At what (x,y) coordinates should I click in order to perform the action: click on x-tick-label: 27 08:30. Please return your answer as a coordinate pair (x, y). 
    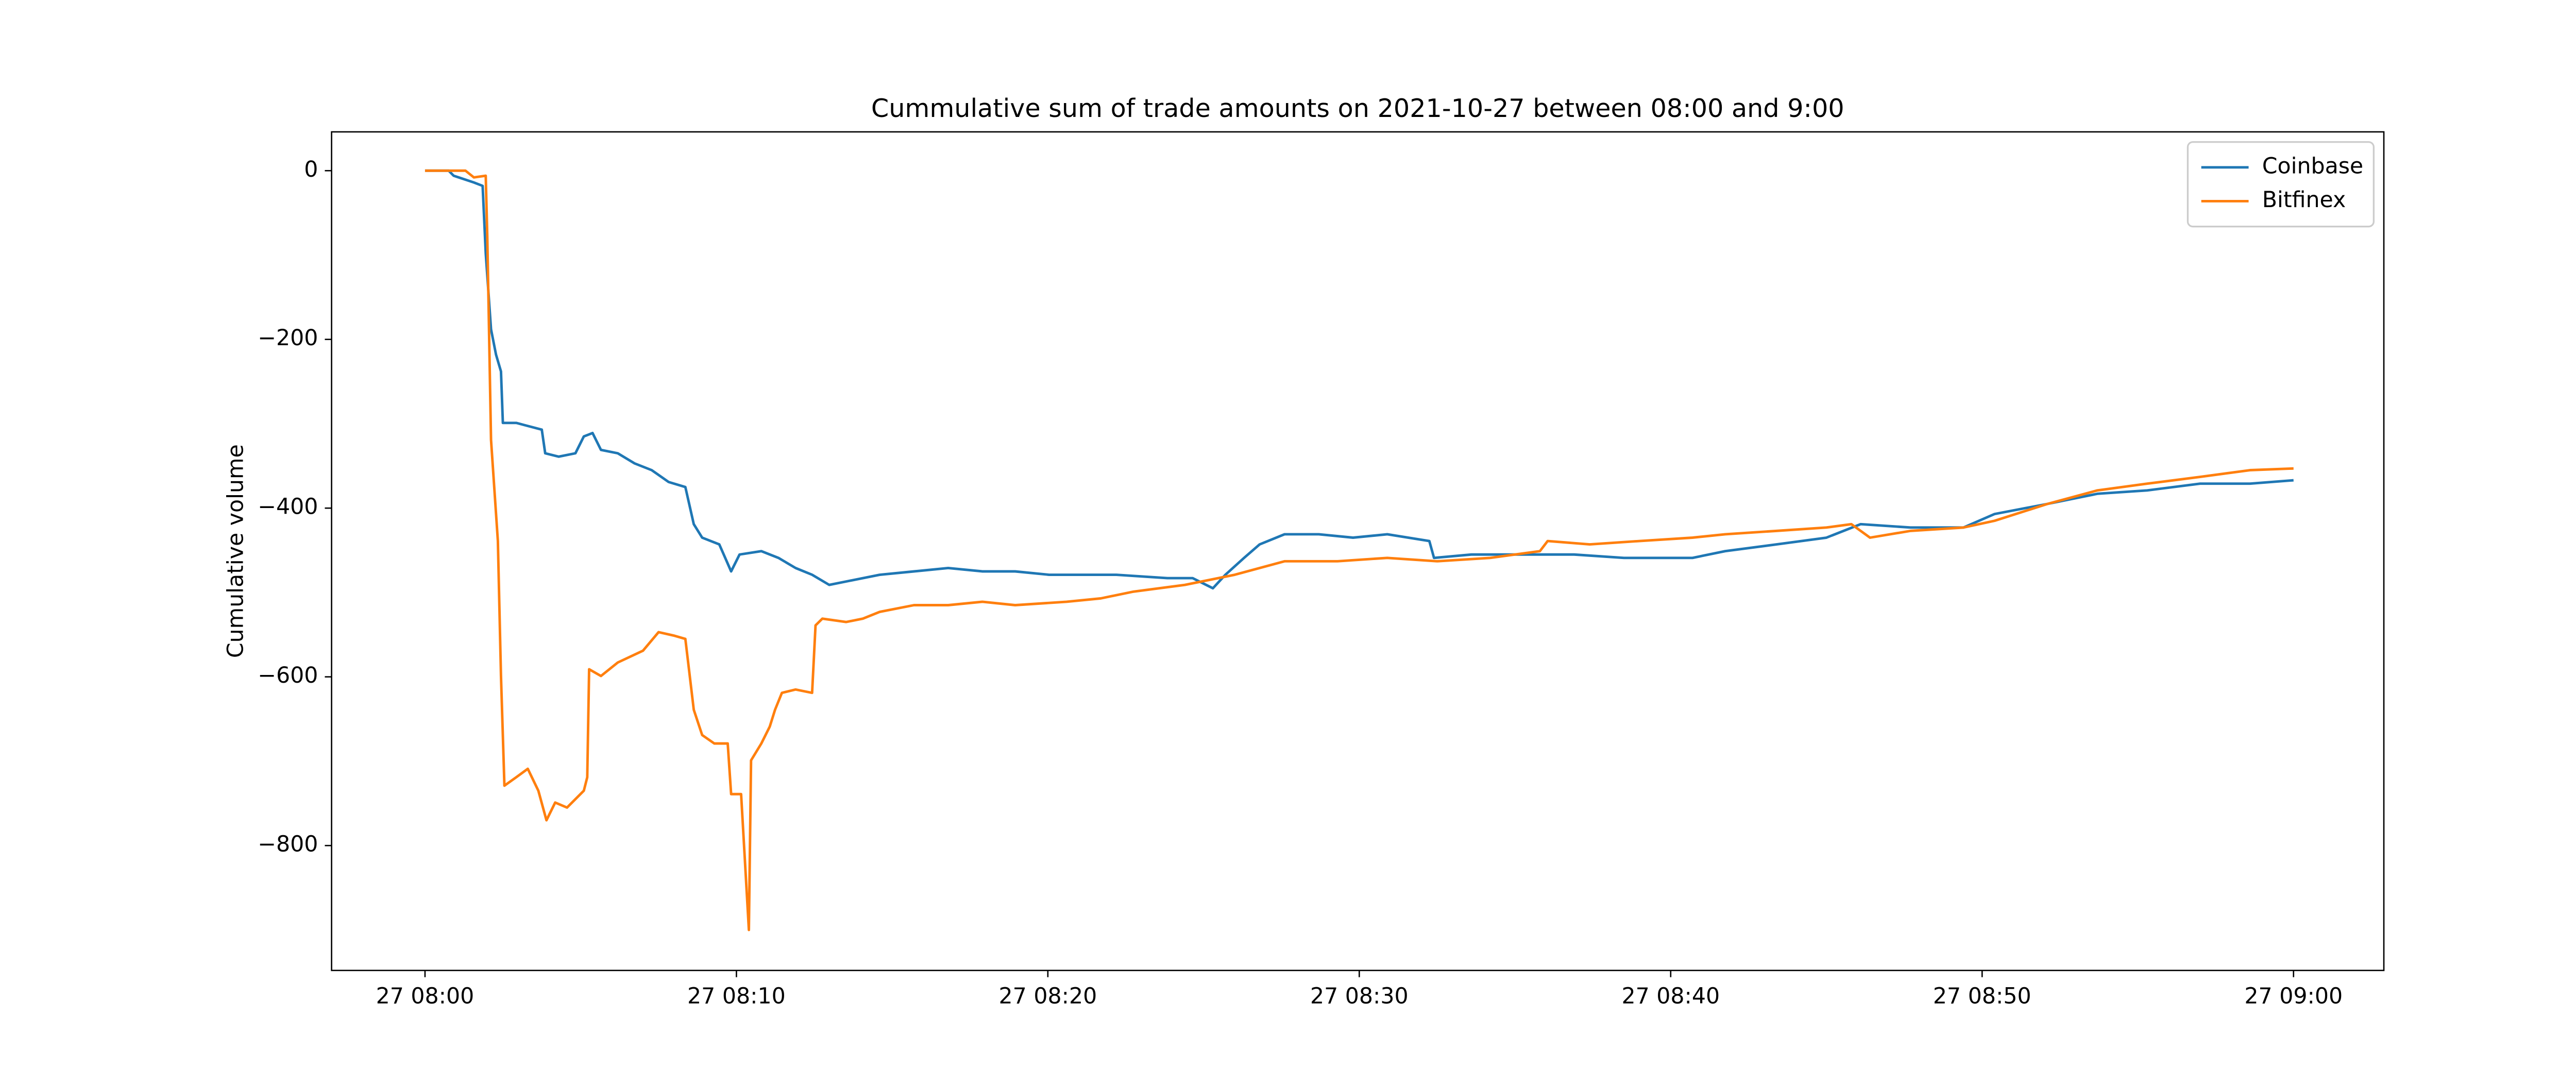
    Looking at the image, I should click on (1359, 996).